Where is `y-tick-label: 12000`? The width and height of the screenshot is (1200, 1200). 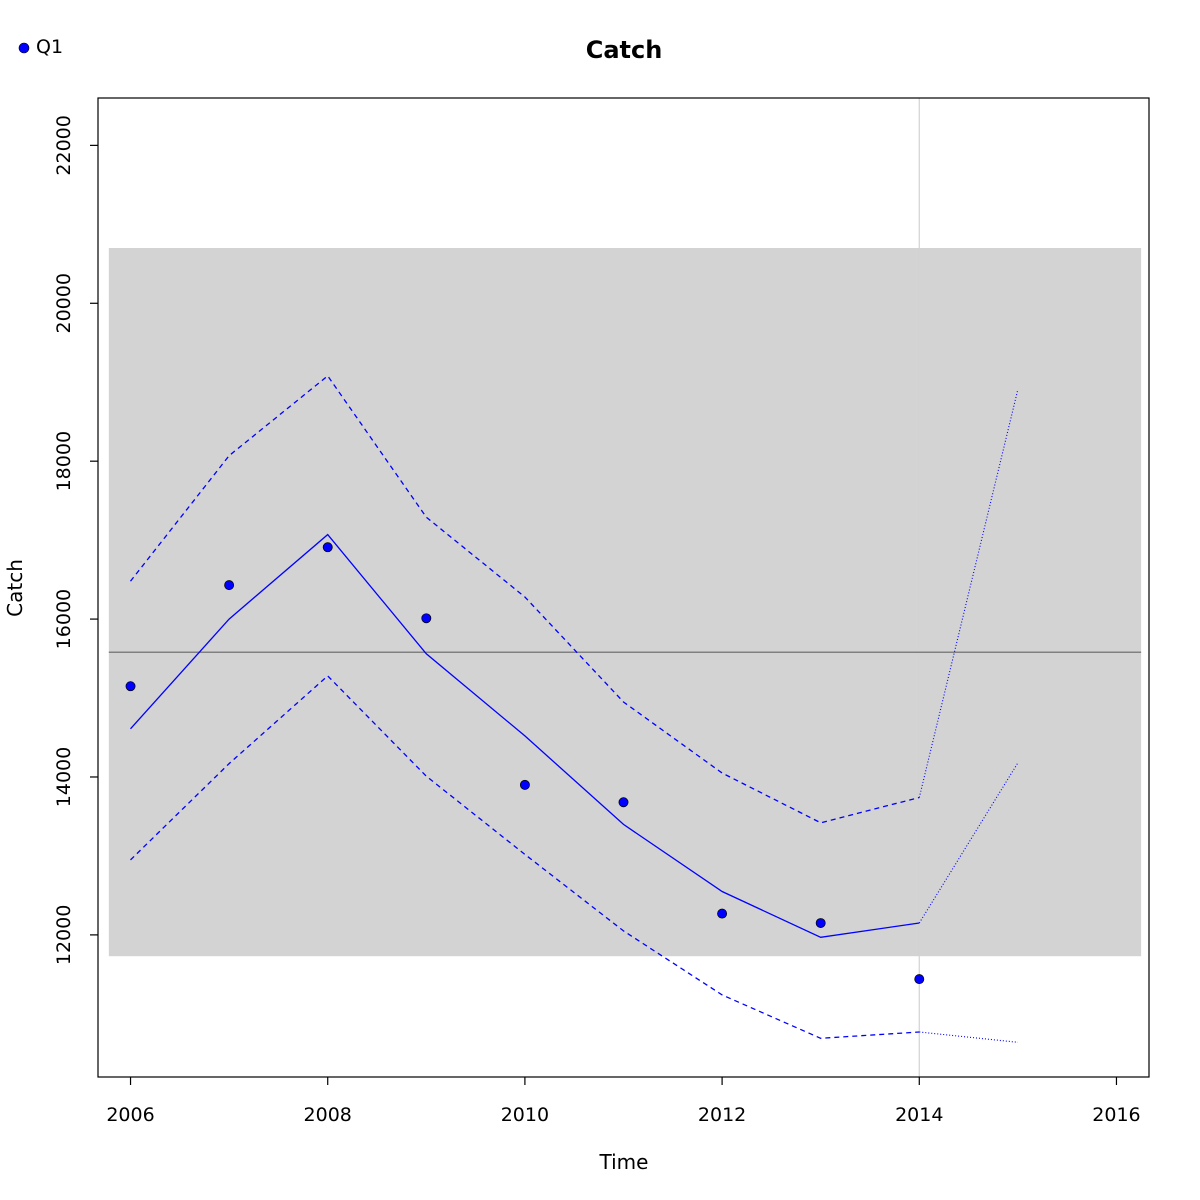
y-tick-label: 12000 is located at coordinates (64, 935).